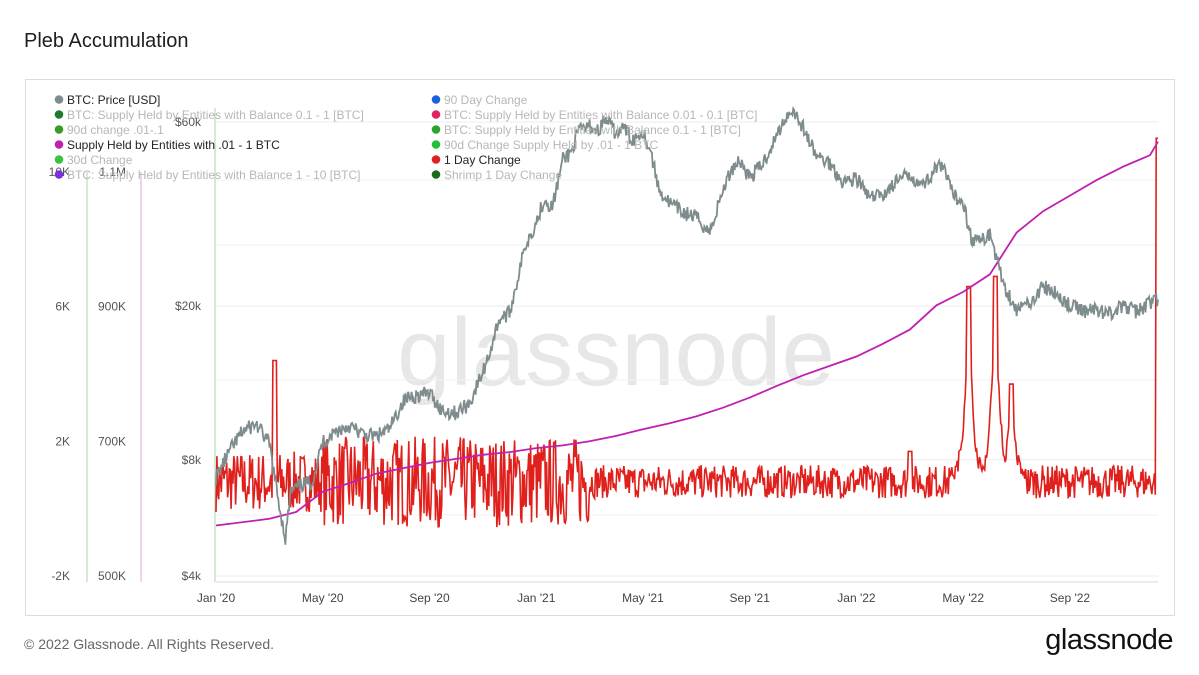 This screenshot has height=675, width=1199. What do you see at coordinates (551, 145) in the screenshot?
I see `legend-item-label: 90d Change Supply Held by .01 - 1 BTC` at bounding box center [551, 145].